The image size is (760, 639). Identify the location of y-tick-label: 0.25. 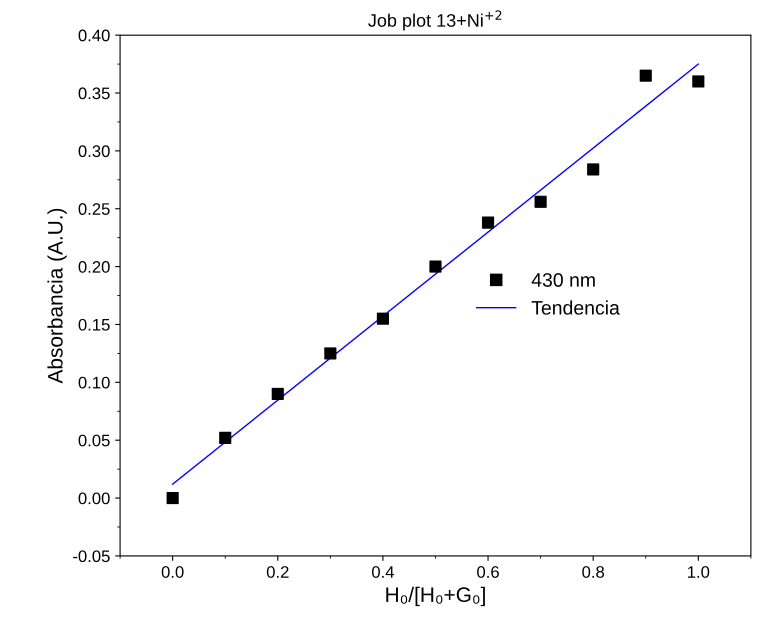
(94, 209).